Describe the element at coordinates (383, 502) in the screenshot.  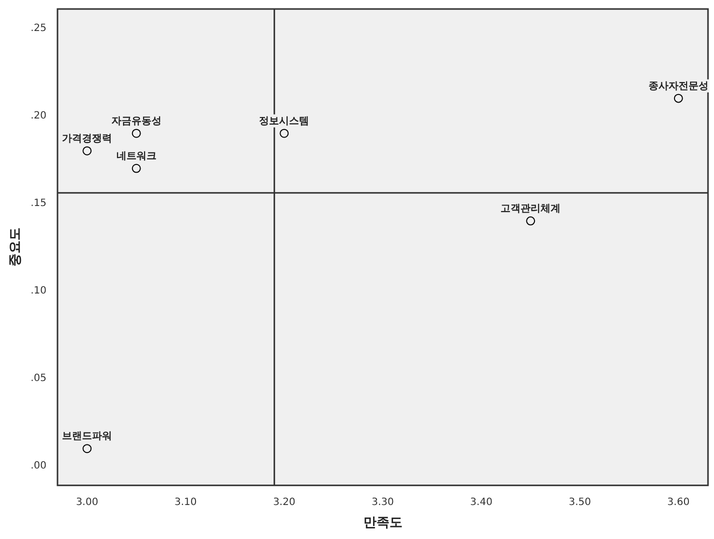
I see `x-tick-label: 3.30` at that location.